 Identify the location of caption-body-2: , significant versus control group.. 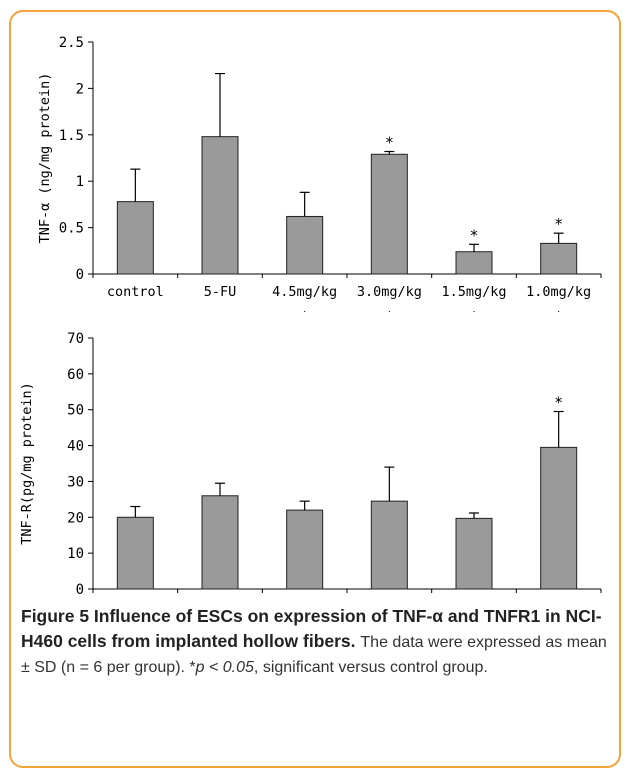
(370, 667).